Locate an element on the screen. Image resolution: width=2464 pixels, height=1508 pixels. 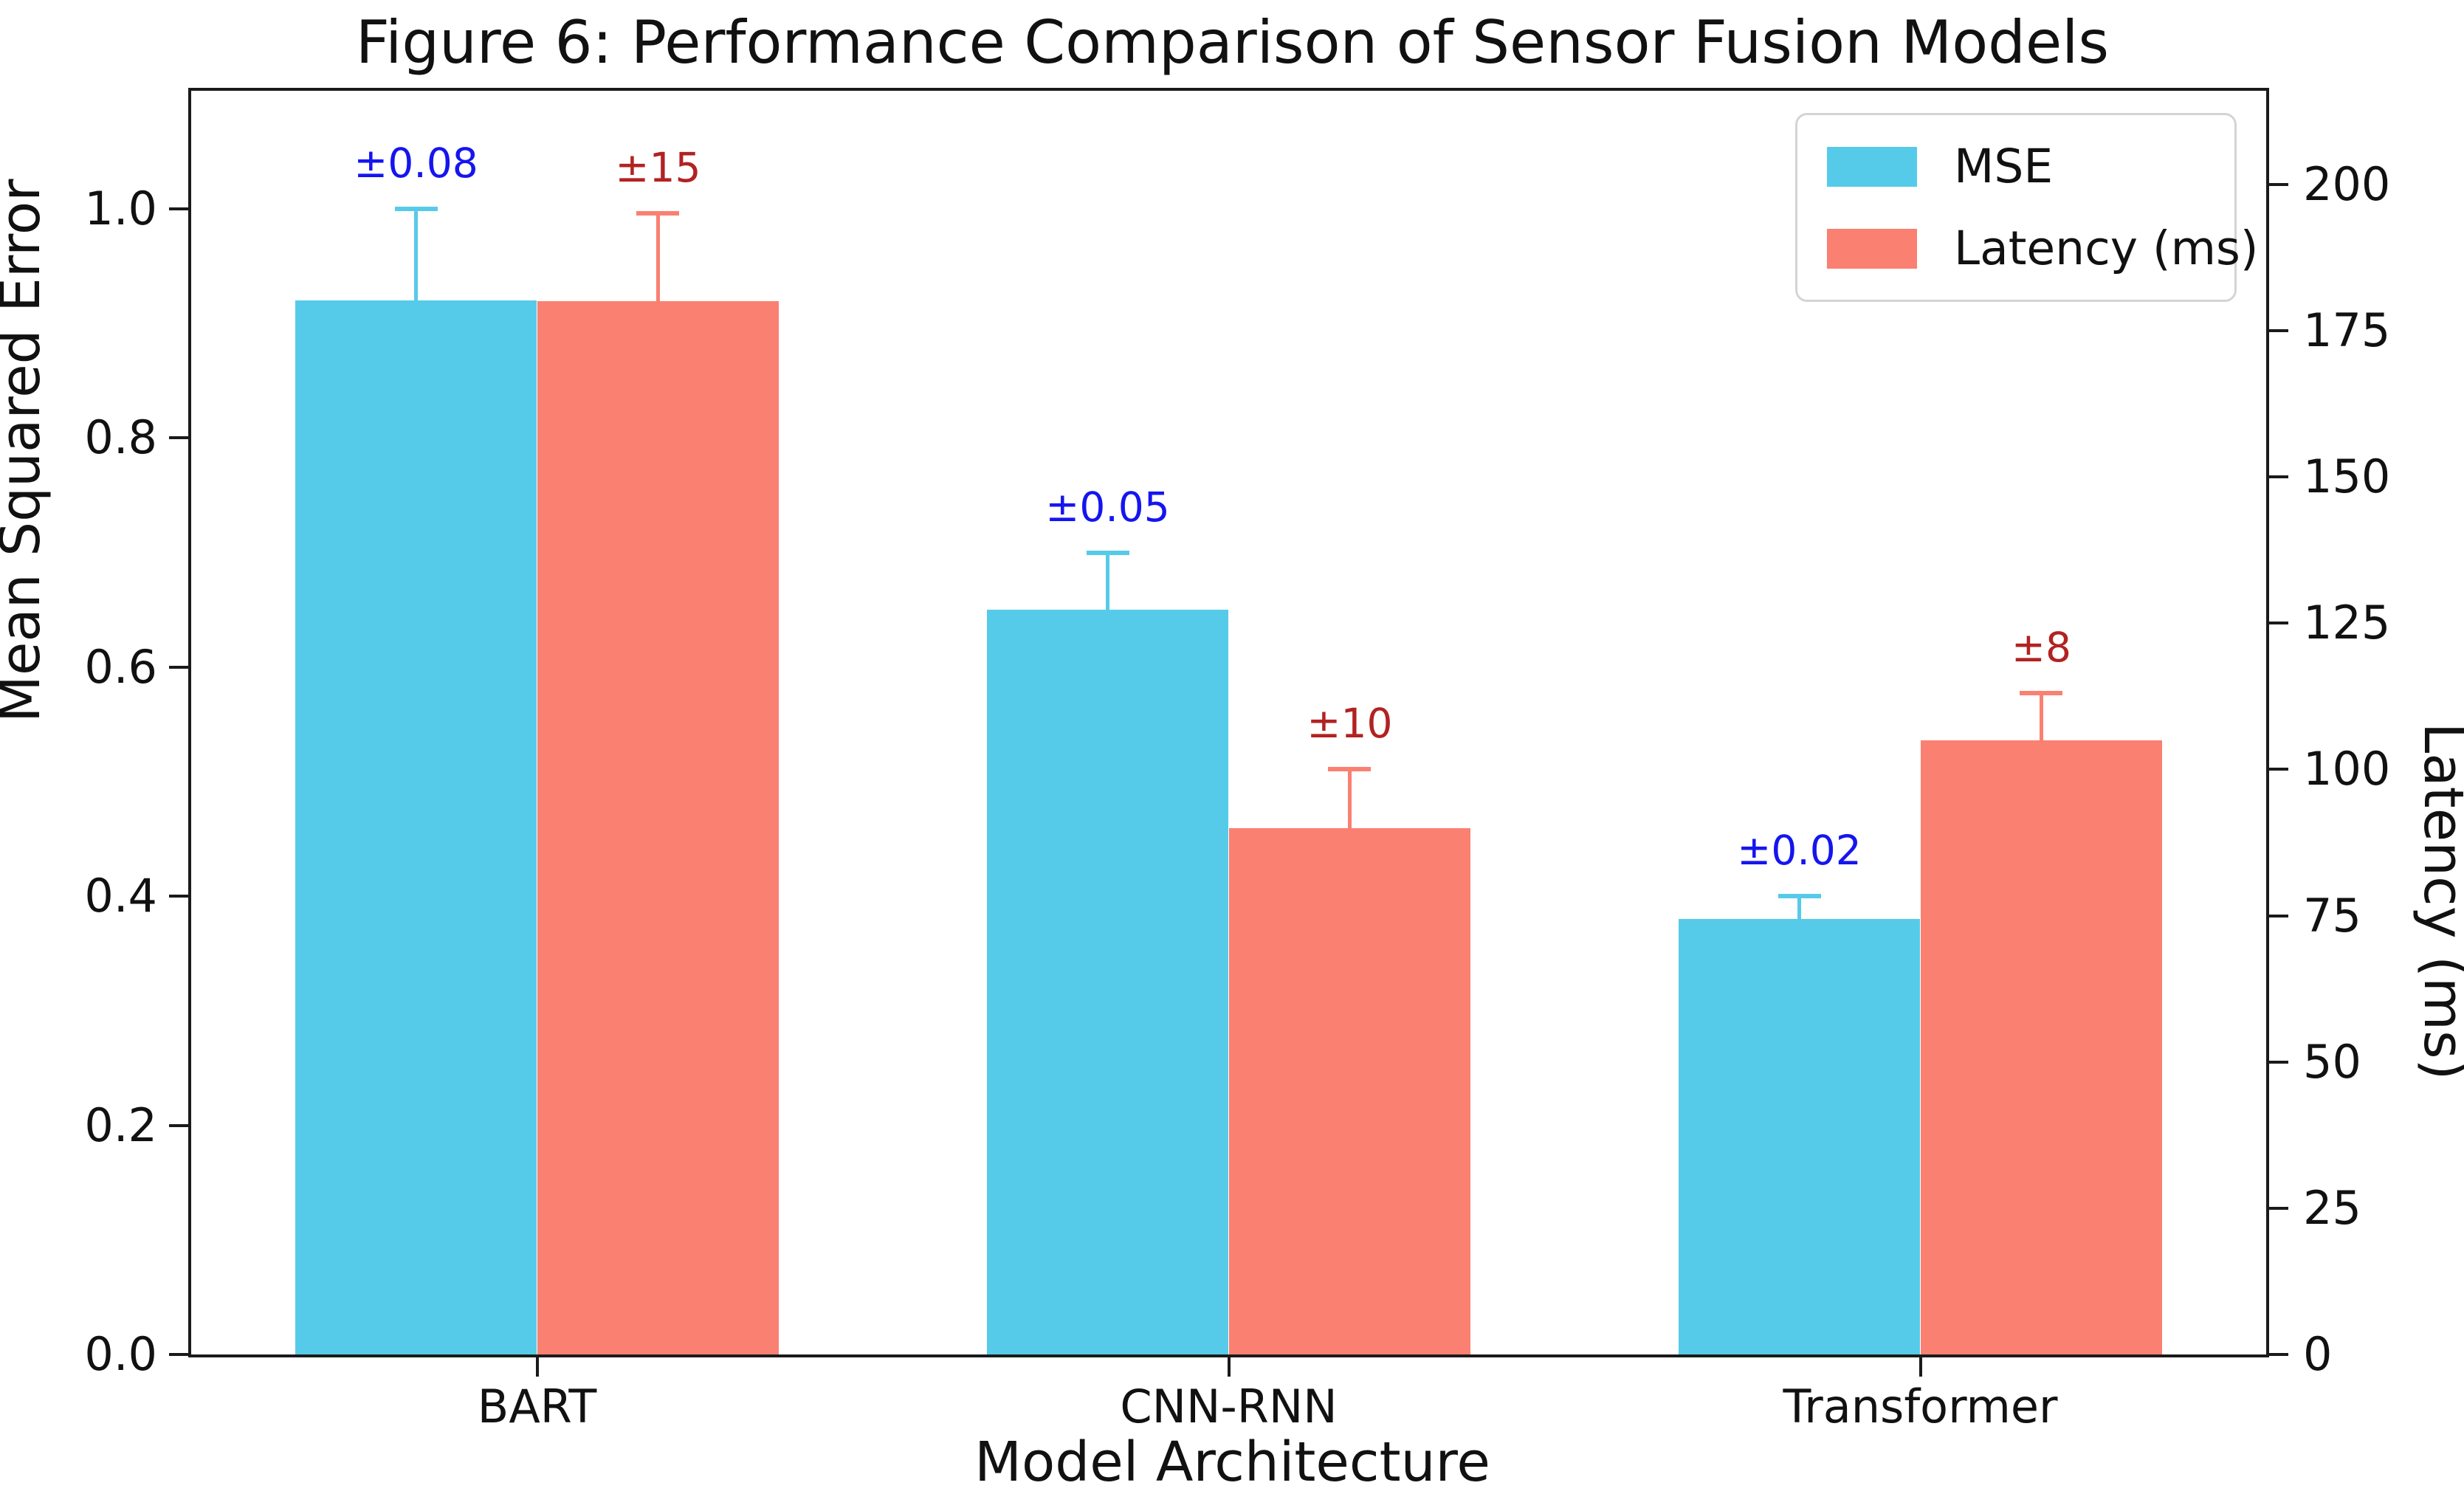
errorbar-mse-cnn-rnn is located at coordinates (1108, 581).